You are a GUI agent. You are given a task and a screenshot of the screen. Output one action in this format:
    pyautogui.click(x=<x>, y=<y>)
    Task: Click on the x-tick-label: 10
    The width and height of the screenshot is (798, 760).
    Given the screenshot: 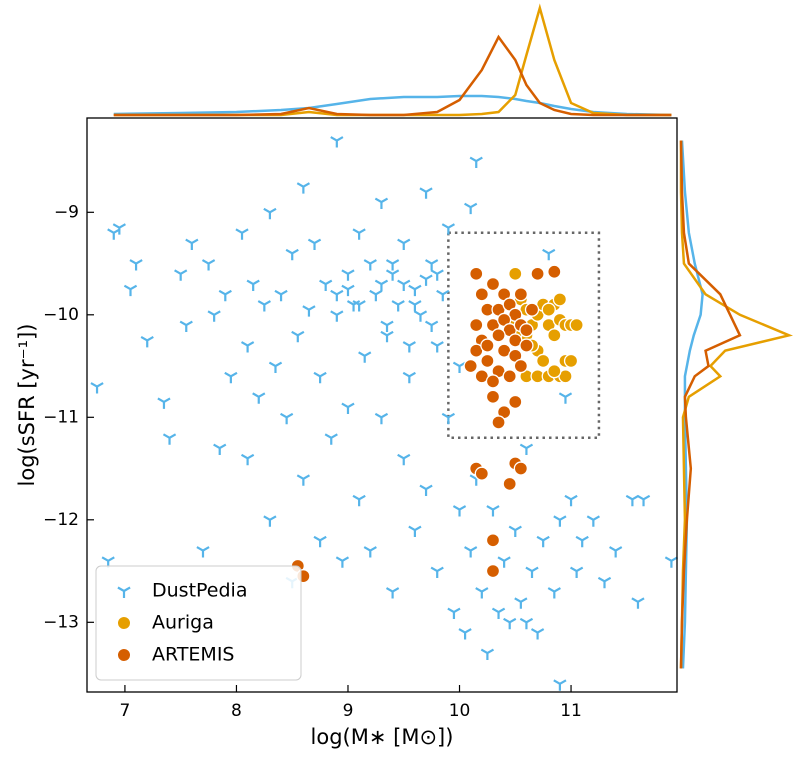 What is the action you would take?
    pyautogui.click(x=460, y=711)
    